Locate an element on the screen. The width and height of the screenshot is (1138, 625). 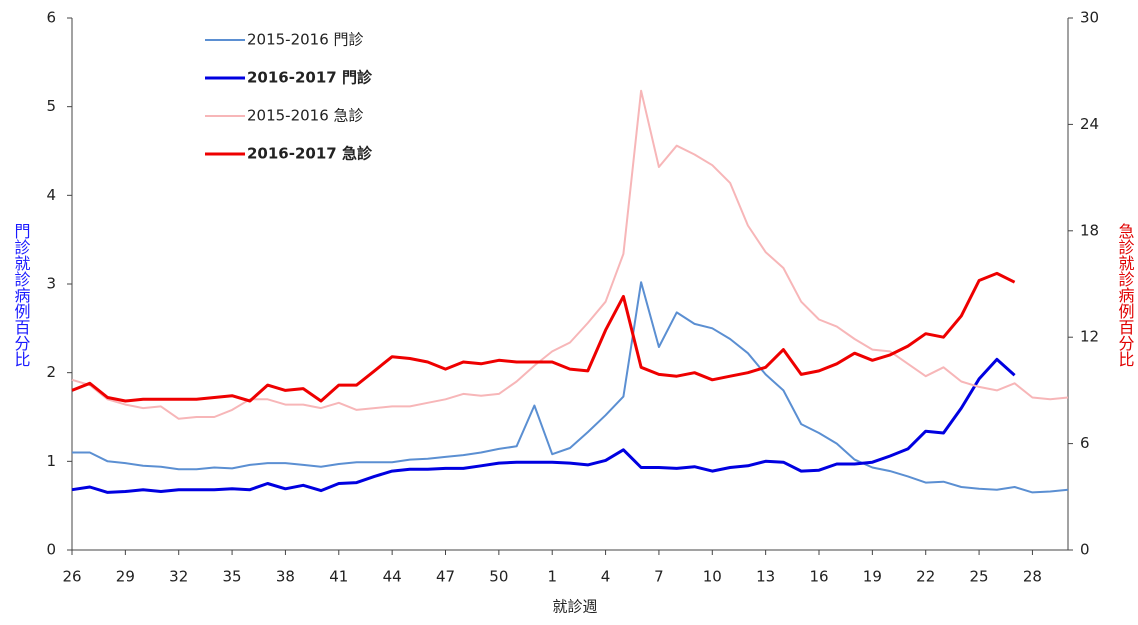
x-tick-label: 1 is located at coordinates (552, 577).